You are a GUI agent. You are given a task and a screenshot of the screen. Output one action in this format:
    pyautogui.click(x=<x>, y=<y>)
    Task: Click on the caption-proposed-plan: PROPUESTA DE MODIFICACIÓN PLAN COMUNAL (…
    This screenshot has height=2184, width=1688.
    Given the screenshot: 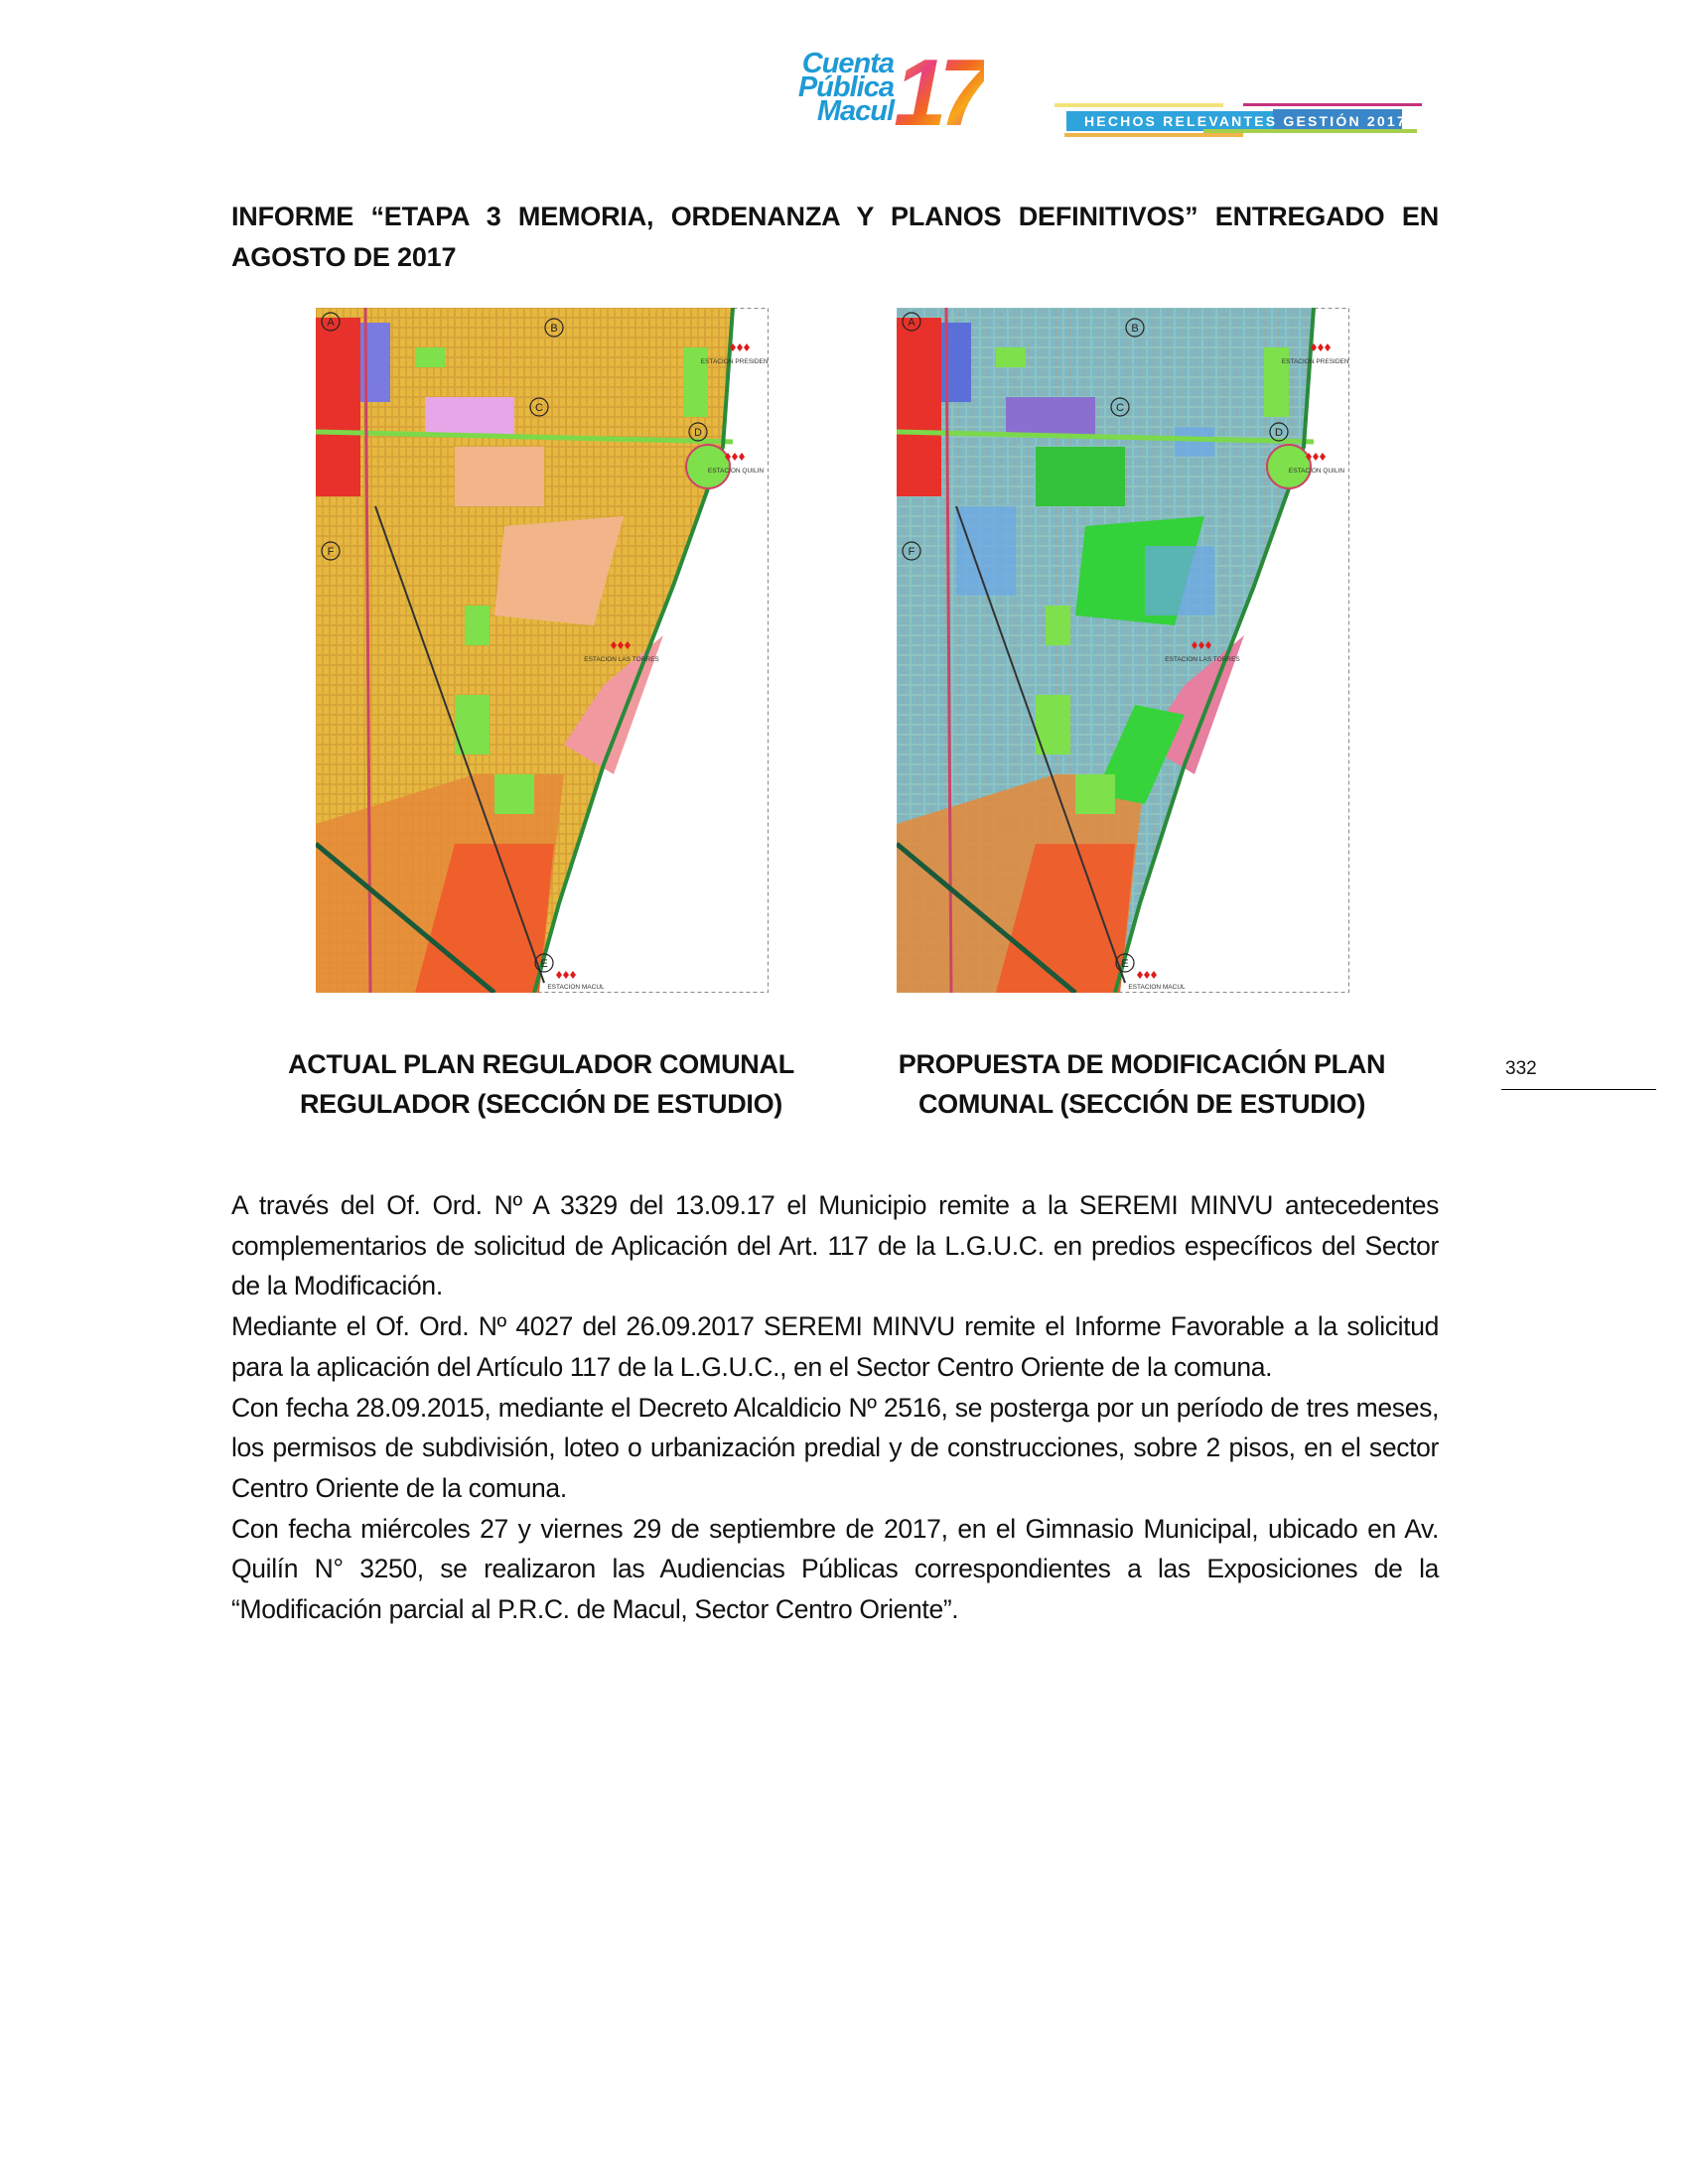 What is the action you would take?
    pyautogui.click(x=1142, y=1084)
    